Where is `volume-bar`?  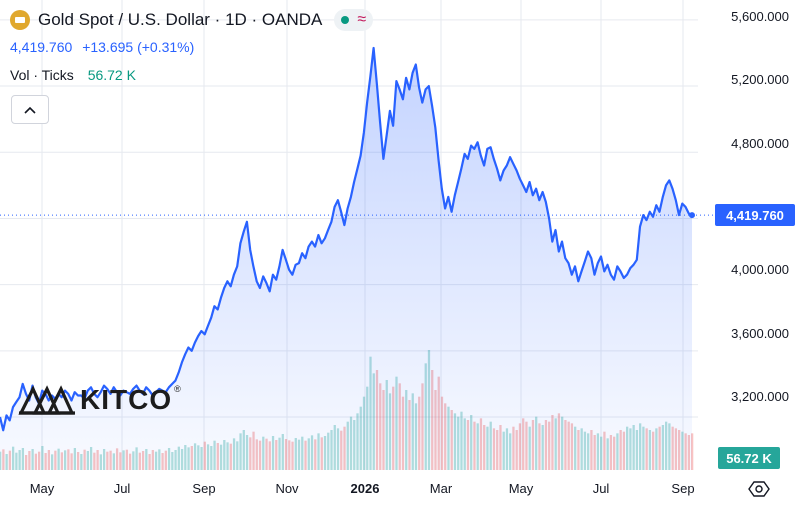
volume-bar is located at coordinates (692, 451).